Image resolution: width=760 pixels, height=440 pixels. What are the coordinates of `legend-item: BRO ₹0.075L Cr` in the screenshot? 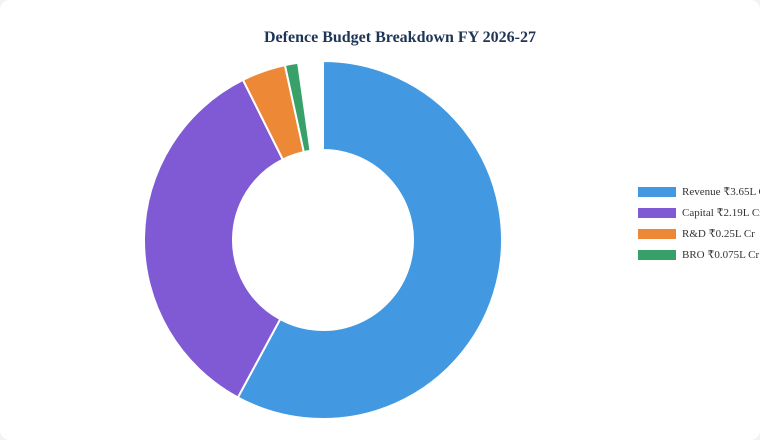 It's located at (699, 254).